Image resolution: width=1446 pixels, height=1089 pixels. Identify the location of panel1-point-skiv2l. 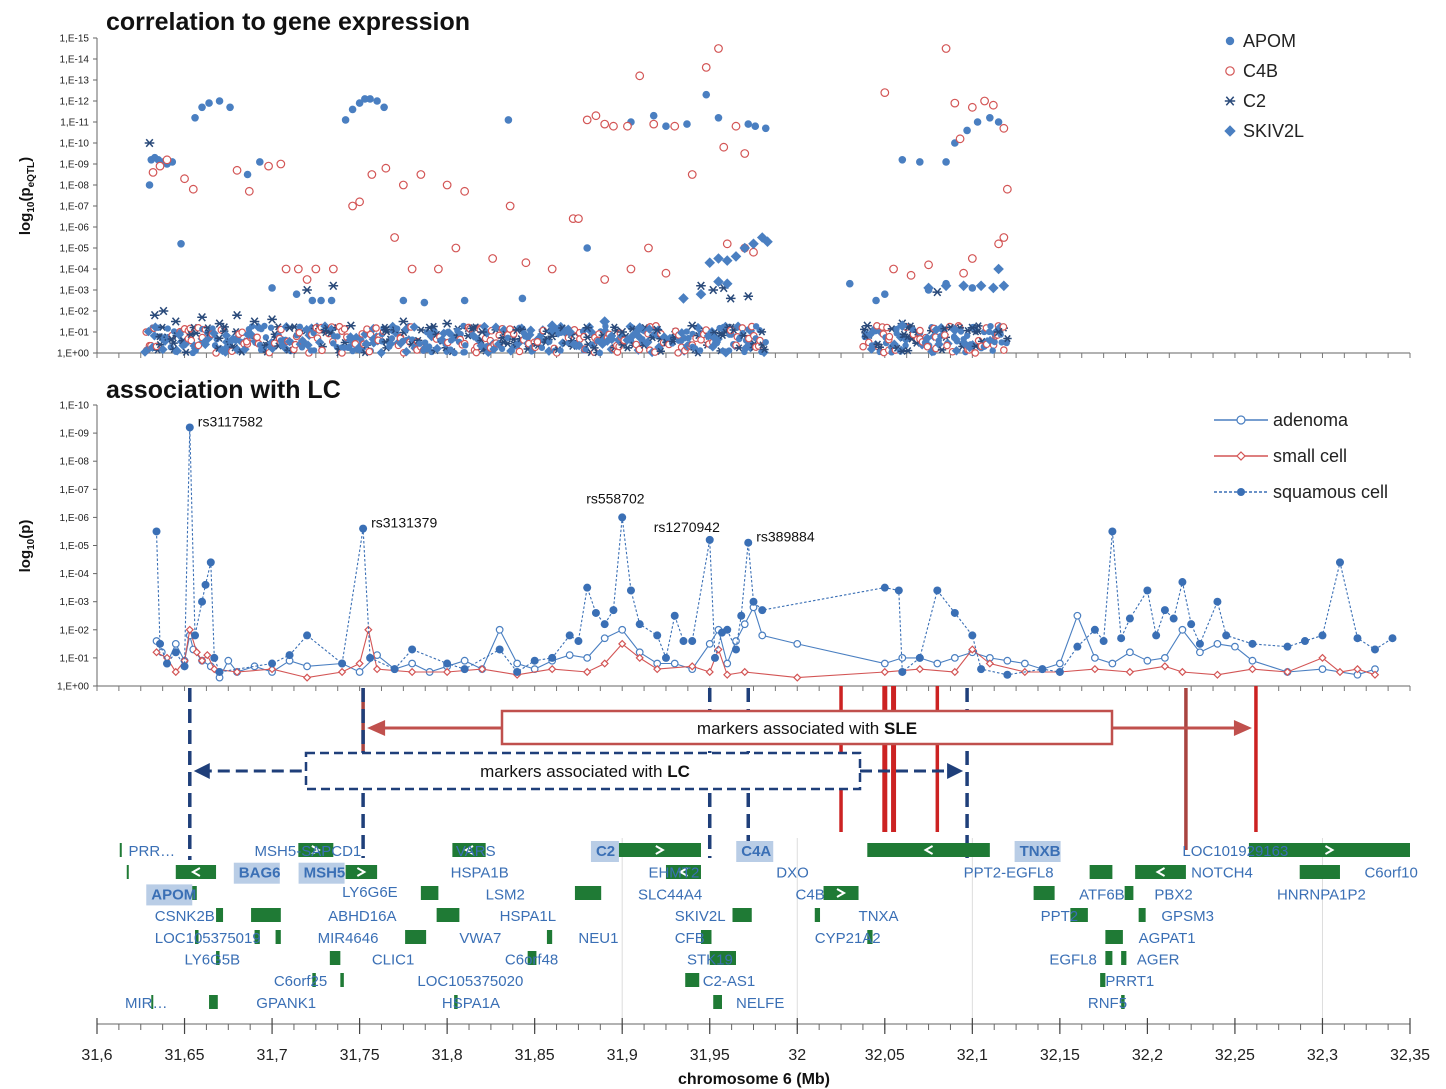
(710, 262).